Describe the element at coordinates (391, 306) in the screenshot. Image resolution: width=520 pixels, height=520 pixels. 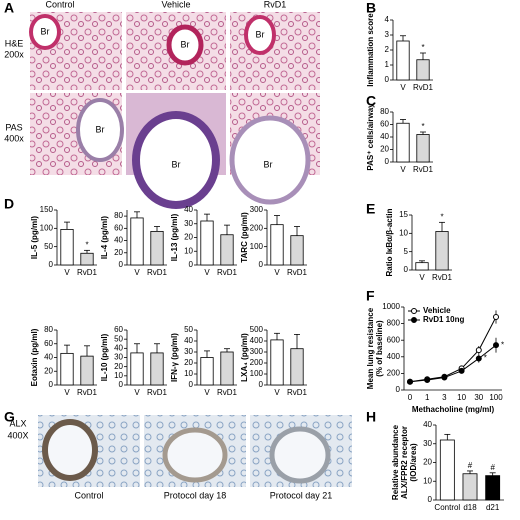
I see `y-tick-label: 1000` at that location.